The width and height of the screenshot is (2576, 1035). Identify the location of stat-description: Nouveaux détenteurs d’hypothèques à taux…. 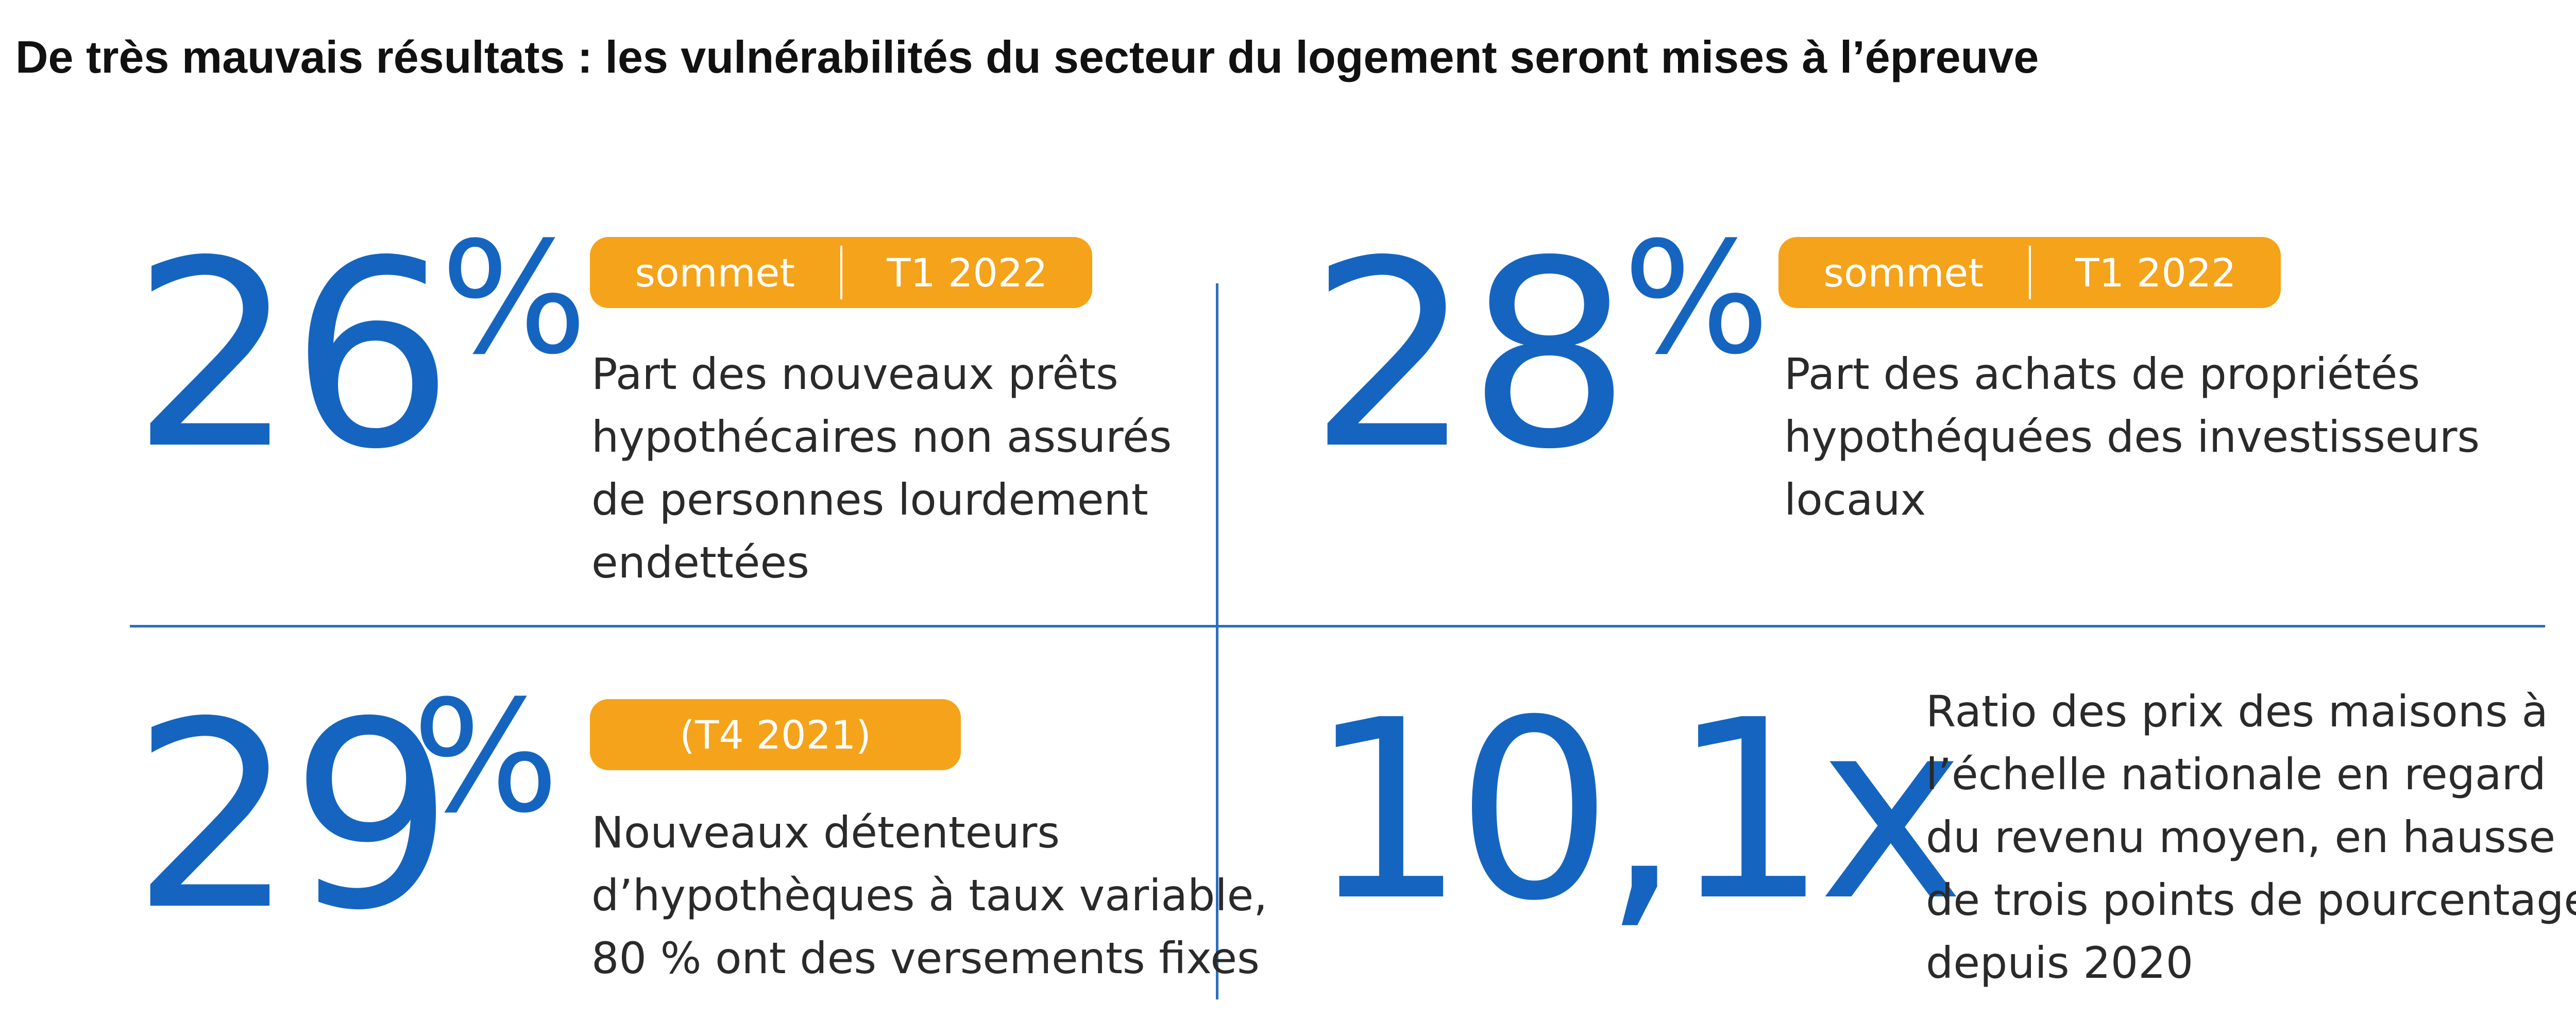
(929, 895).